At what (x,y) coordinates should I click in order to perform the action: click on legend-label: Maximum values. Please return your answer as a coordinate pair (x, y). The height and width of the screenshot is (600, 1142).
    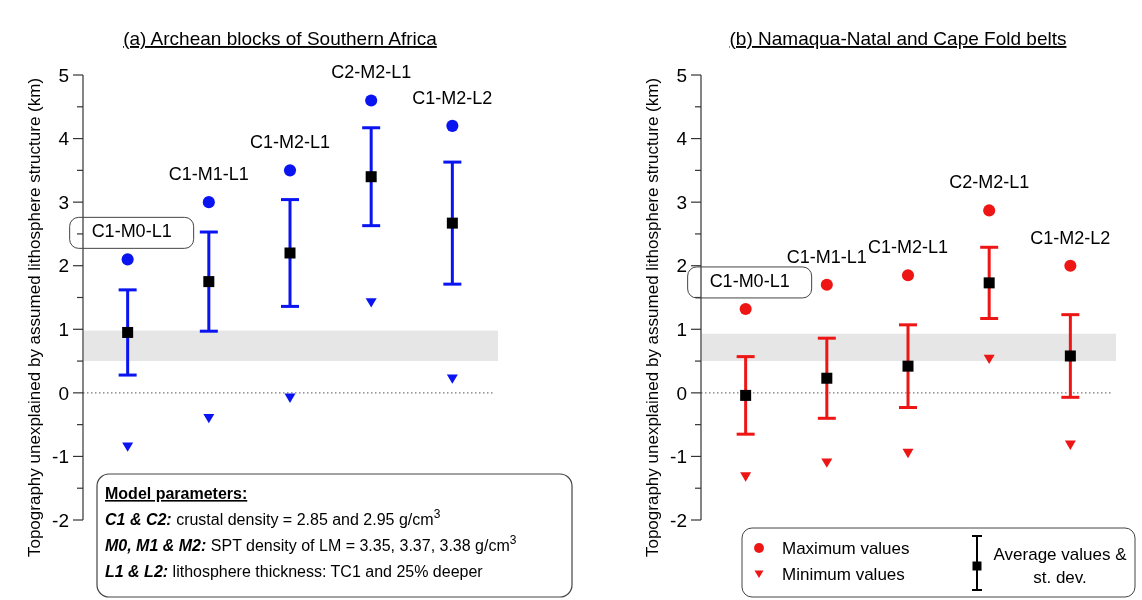
    Looking at the image, I should click on (846, 548).